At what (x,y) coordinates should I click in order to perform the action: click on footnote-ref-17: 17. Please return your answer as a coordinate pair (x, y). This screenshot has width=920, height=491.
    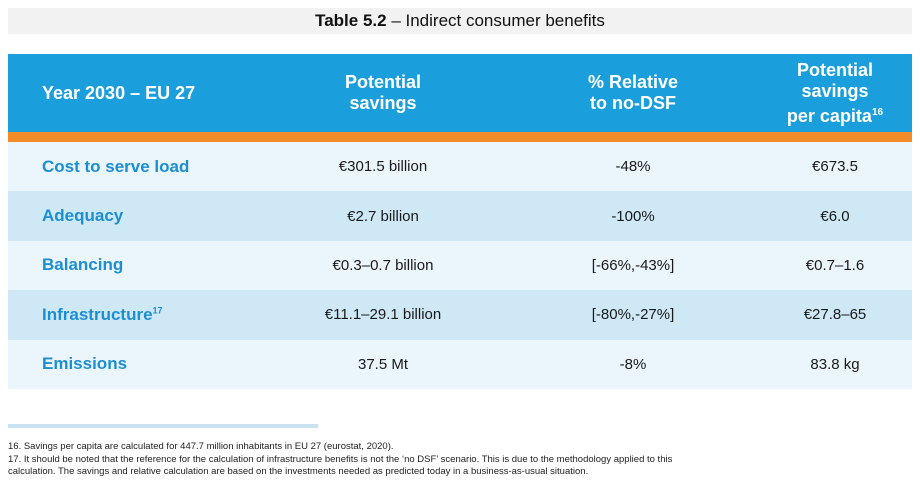
    Looking at the image, I should click on (157, 310).